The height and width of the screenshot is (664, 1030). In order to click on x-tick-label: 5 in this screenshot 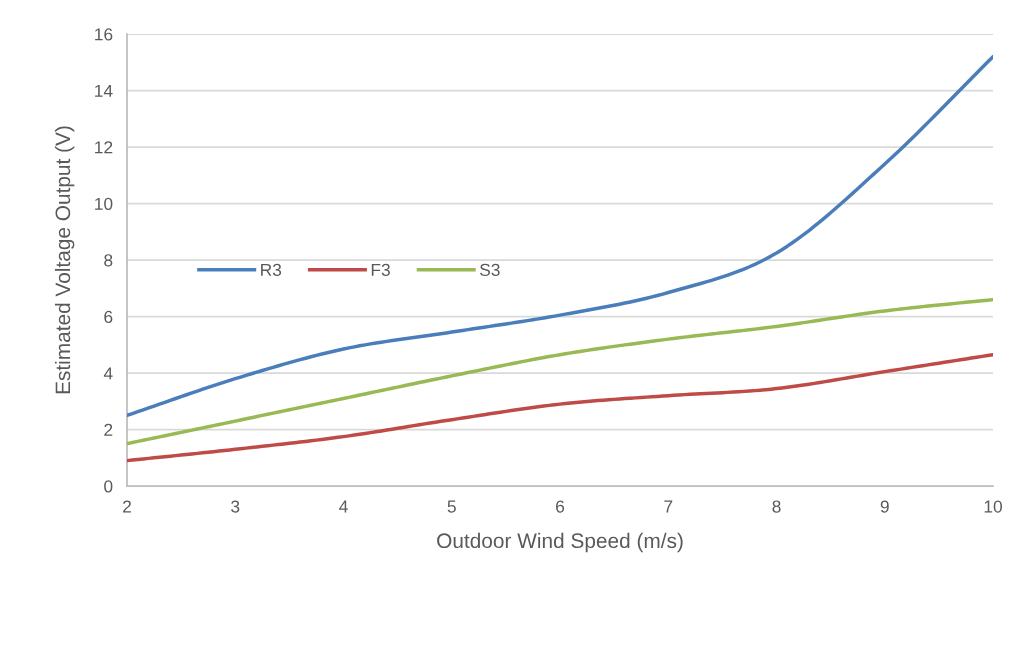, I will do `click(451, 506)`.